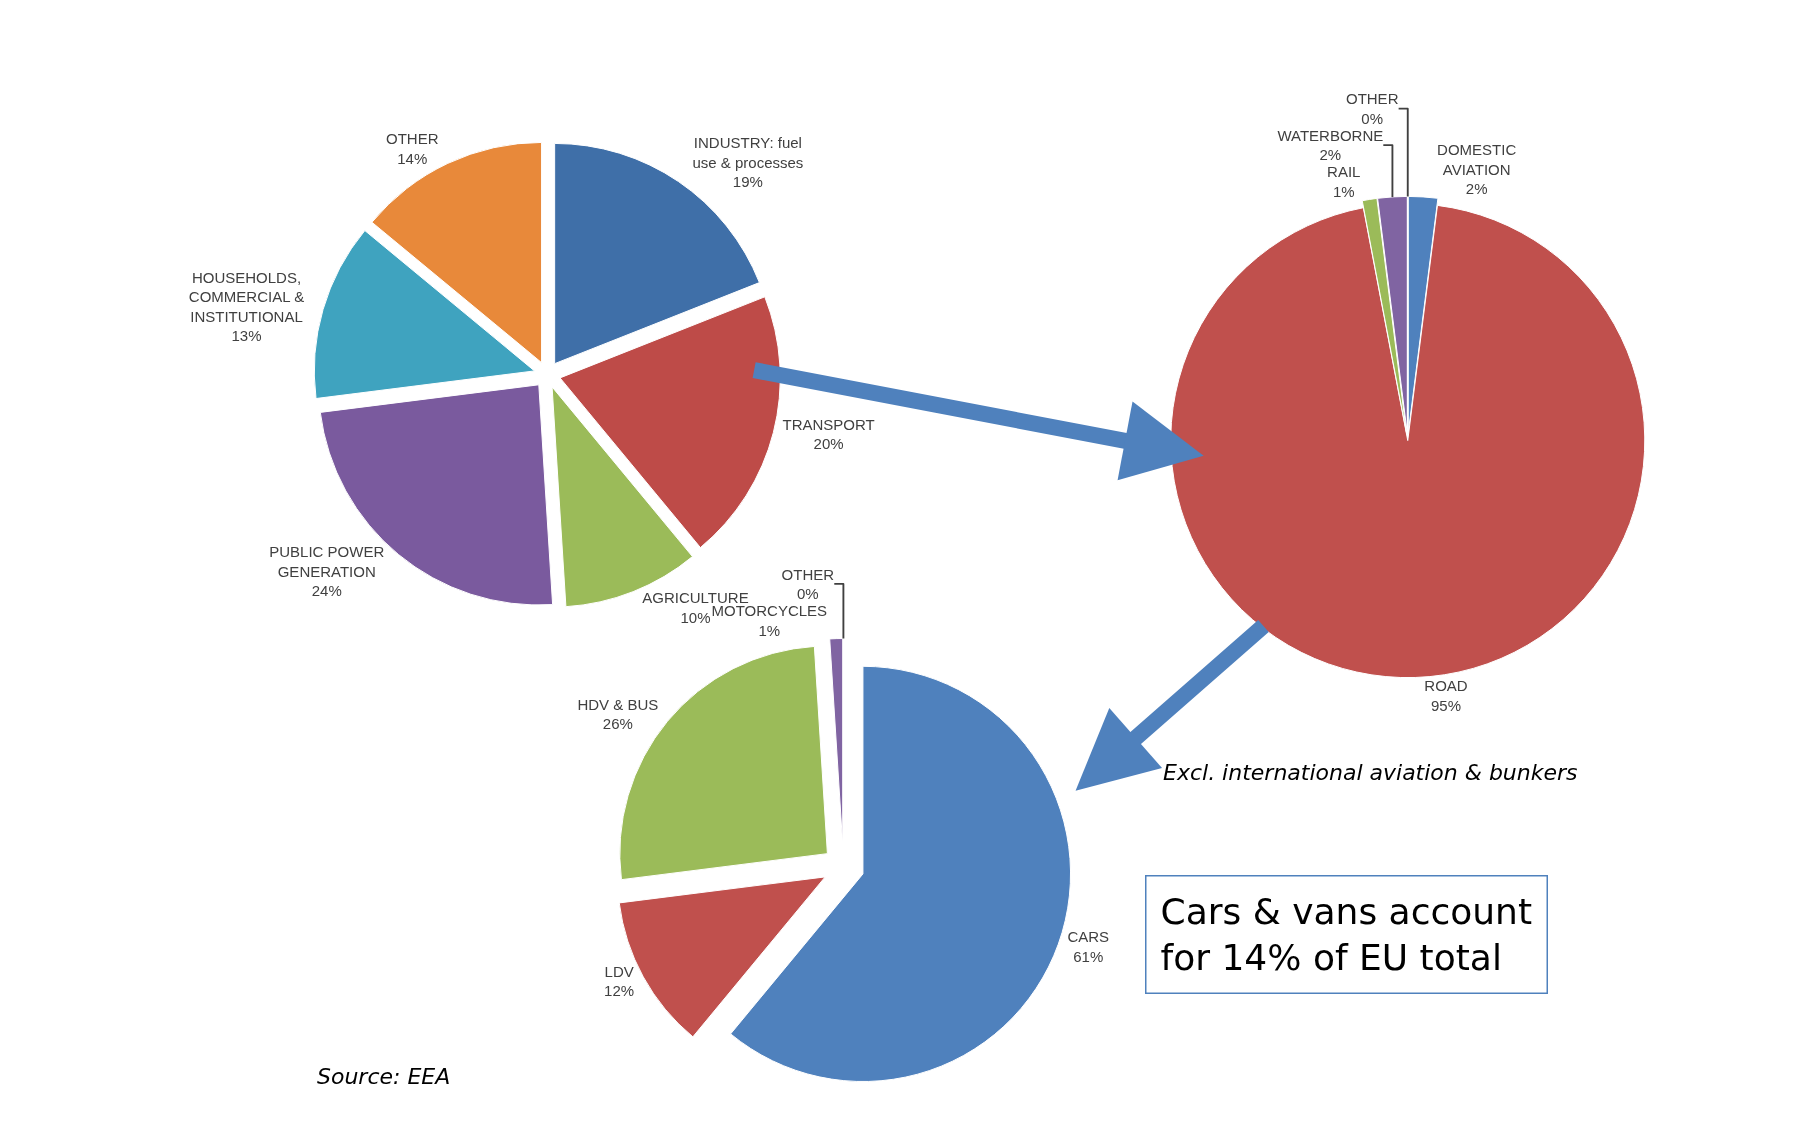 The height and width of the screenshot is (1146, 1804). I want to click on slice-label: HDV & BUS, so click(618, 704).